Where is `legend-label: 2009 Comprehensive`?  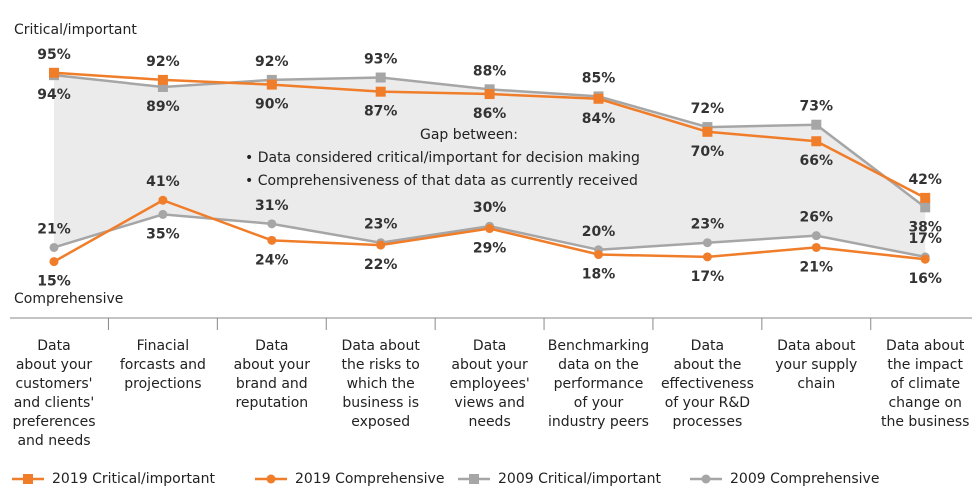 legend-label: 2009 Comprehensive is located at coordinates (804, 479).